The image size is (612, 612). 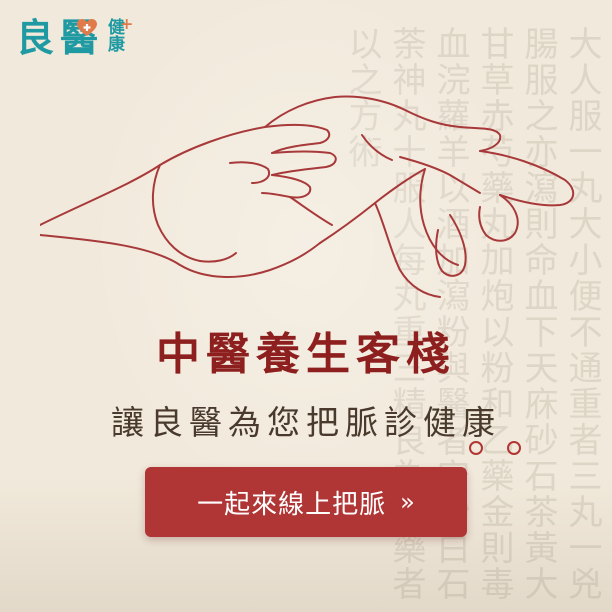 I want to click on double-chevron-right-icon: », so click(x=407, y=502).